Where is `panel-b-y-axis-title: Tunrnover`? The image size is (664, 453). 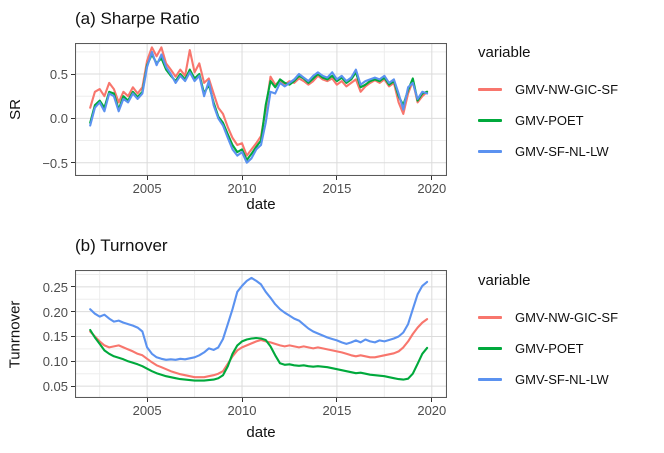 panel-b-y-axis-title: Tunrnover is located at coordinates (15, 334).